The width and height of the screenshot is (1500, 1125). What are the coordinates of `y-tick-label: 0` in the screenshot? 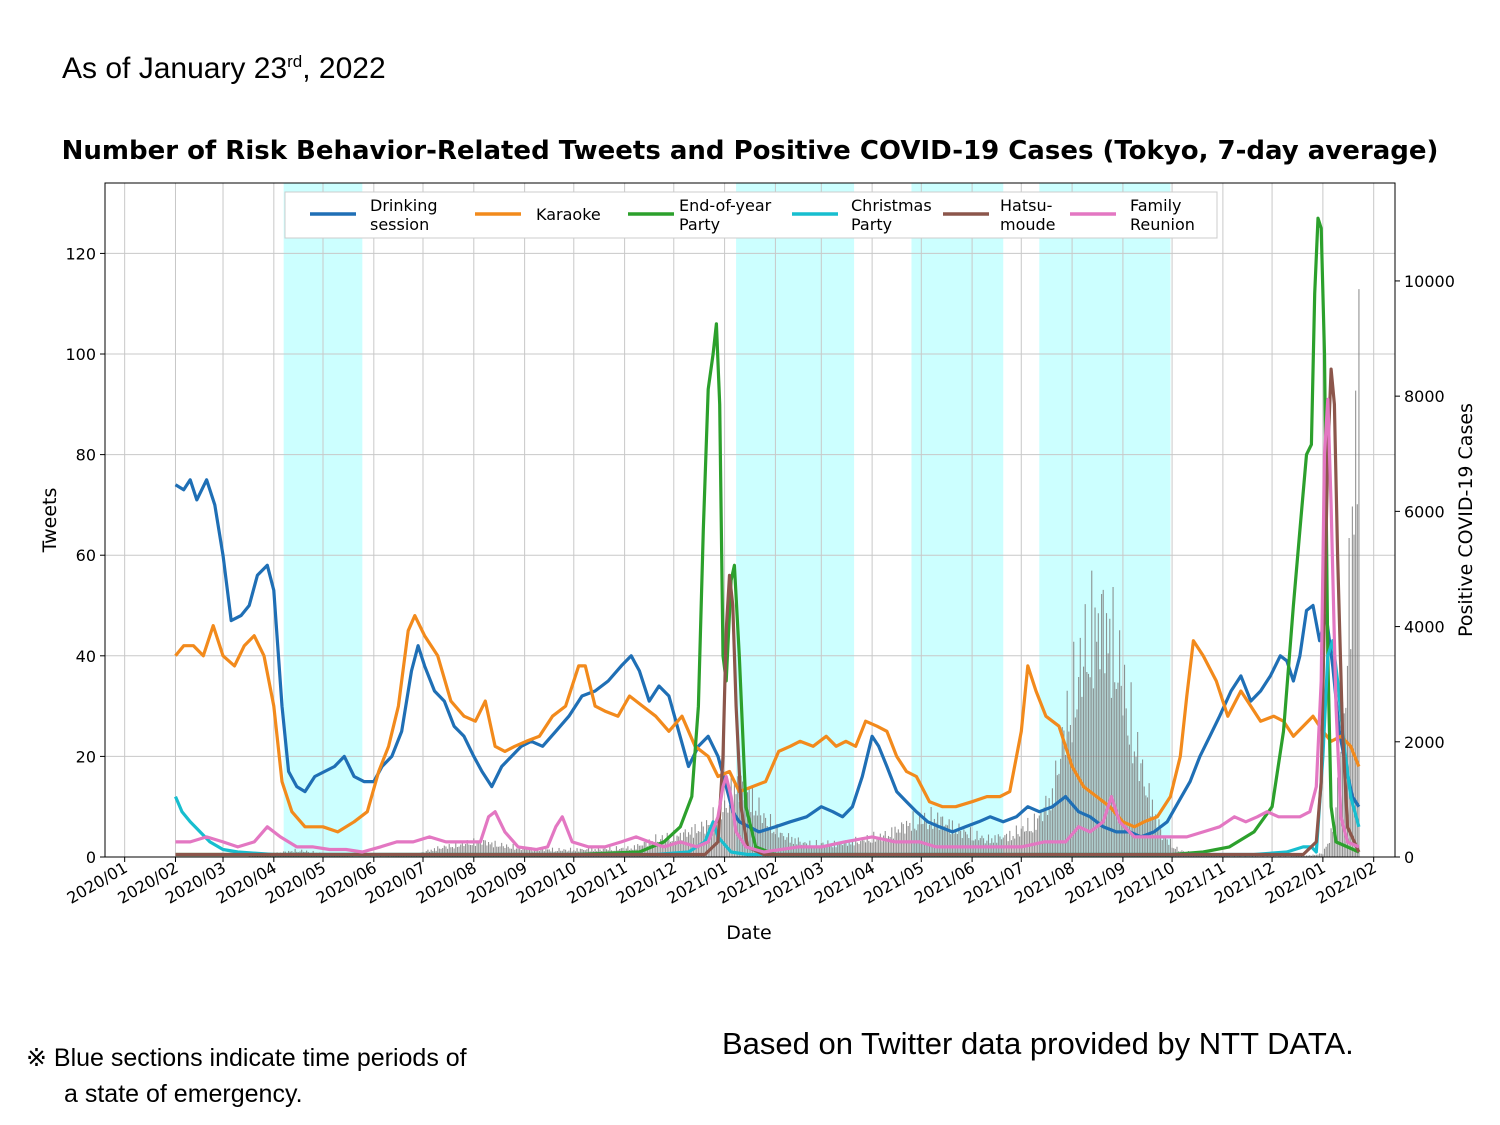 It's located at (91, 857).